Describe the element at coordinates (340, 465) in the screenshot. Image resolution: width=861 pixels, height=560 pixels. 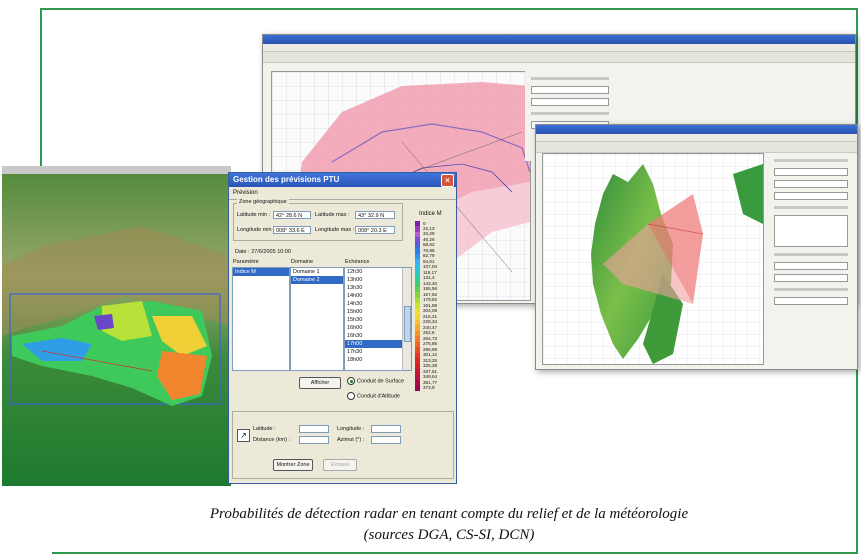
I see `extraire-button: Extraire` at that location.